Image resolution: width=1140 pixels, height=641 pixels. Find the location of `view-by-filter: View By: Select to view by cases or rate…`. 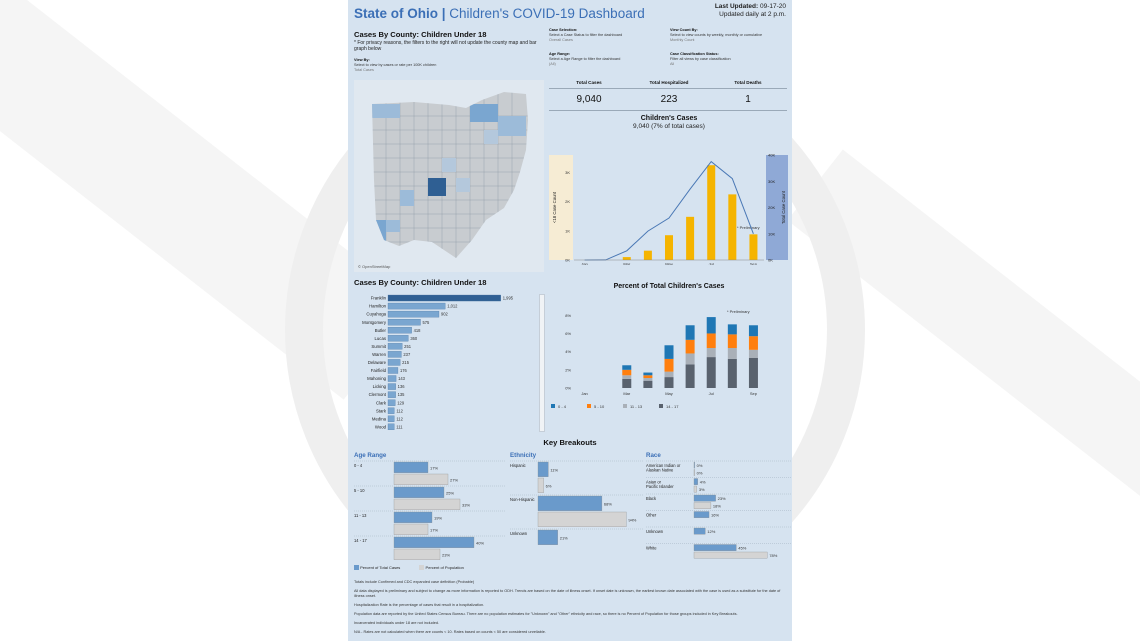

view-by-filter: View By: Select to view by cases or rate… is located at coordinates (395, 65).